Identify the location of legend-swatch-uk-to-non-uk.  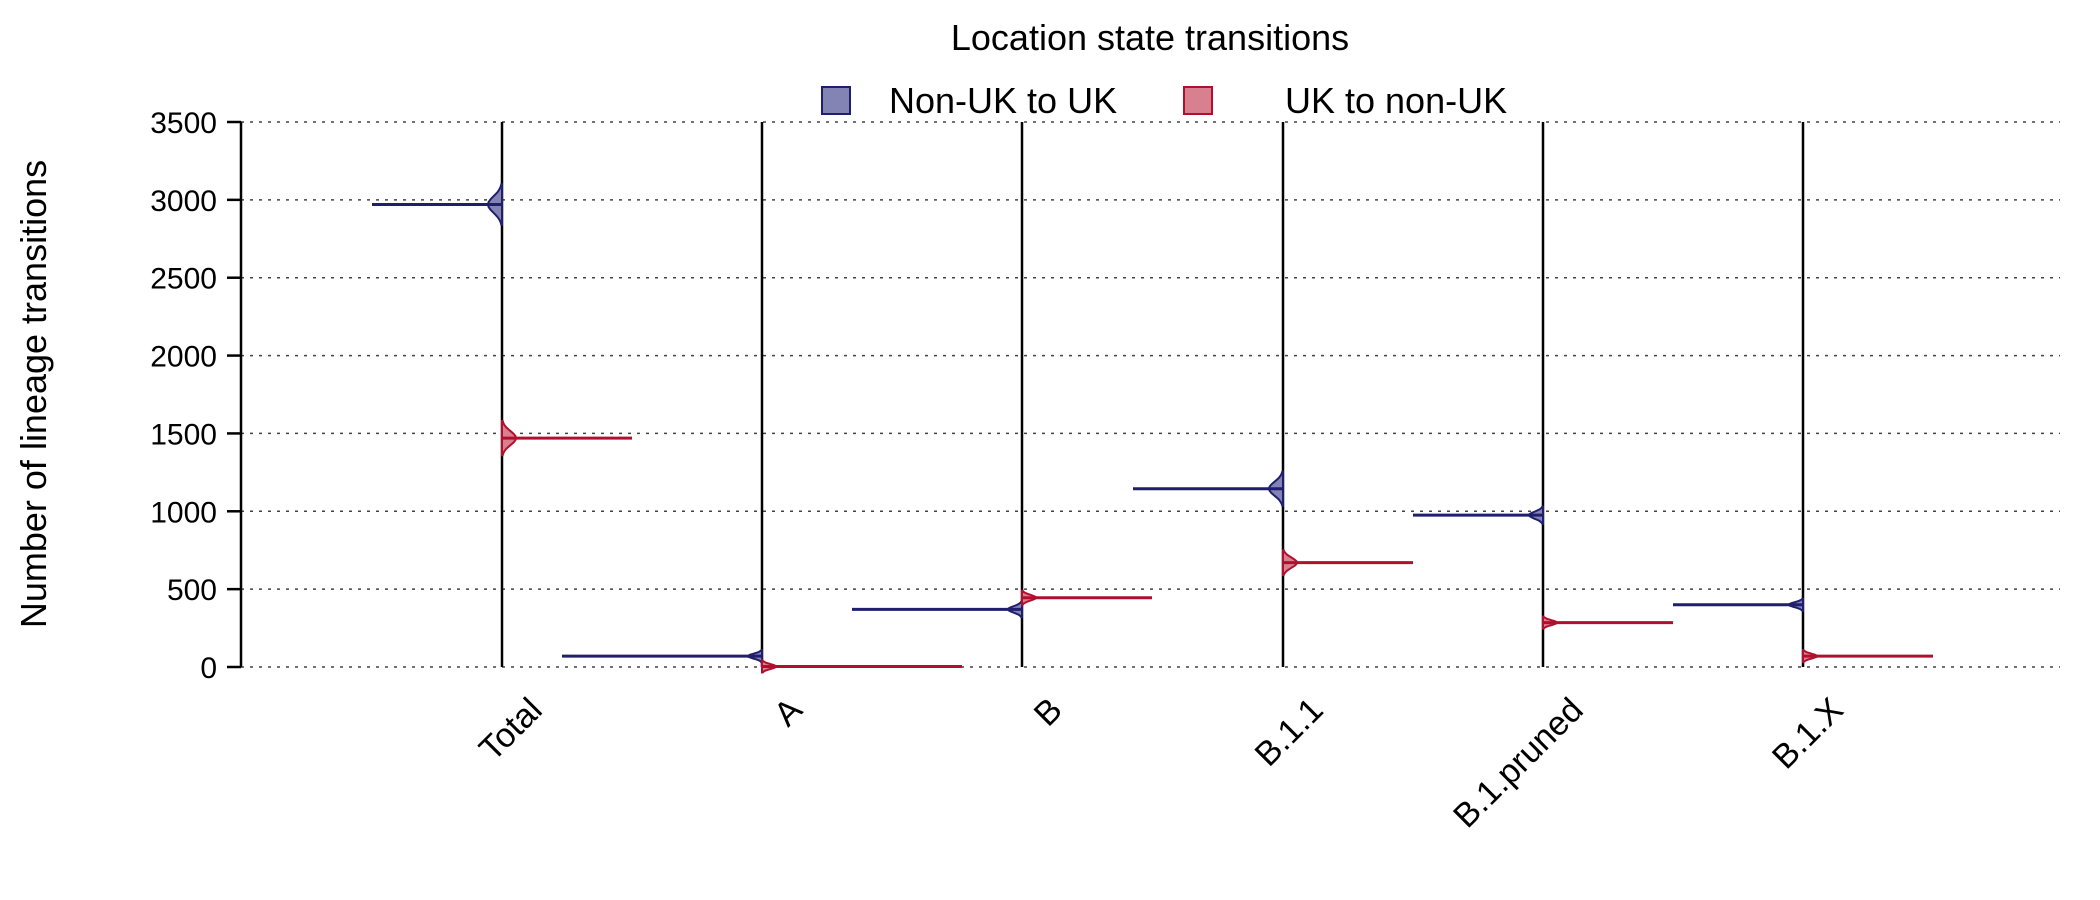
(1198, 100).